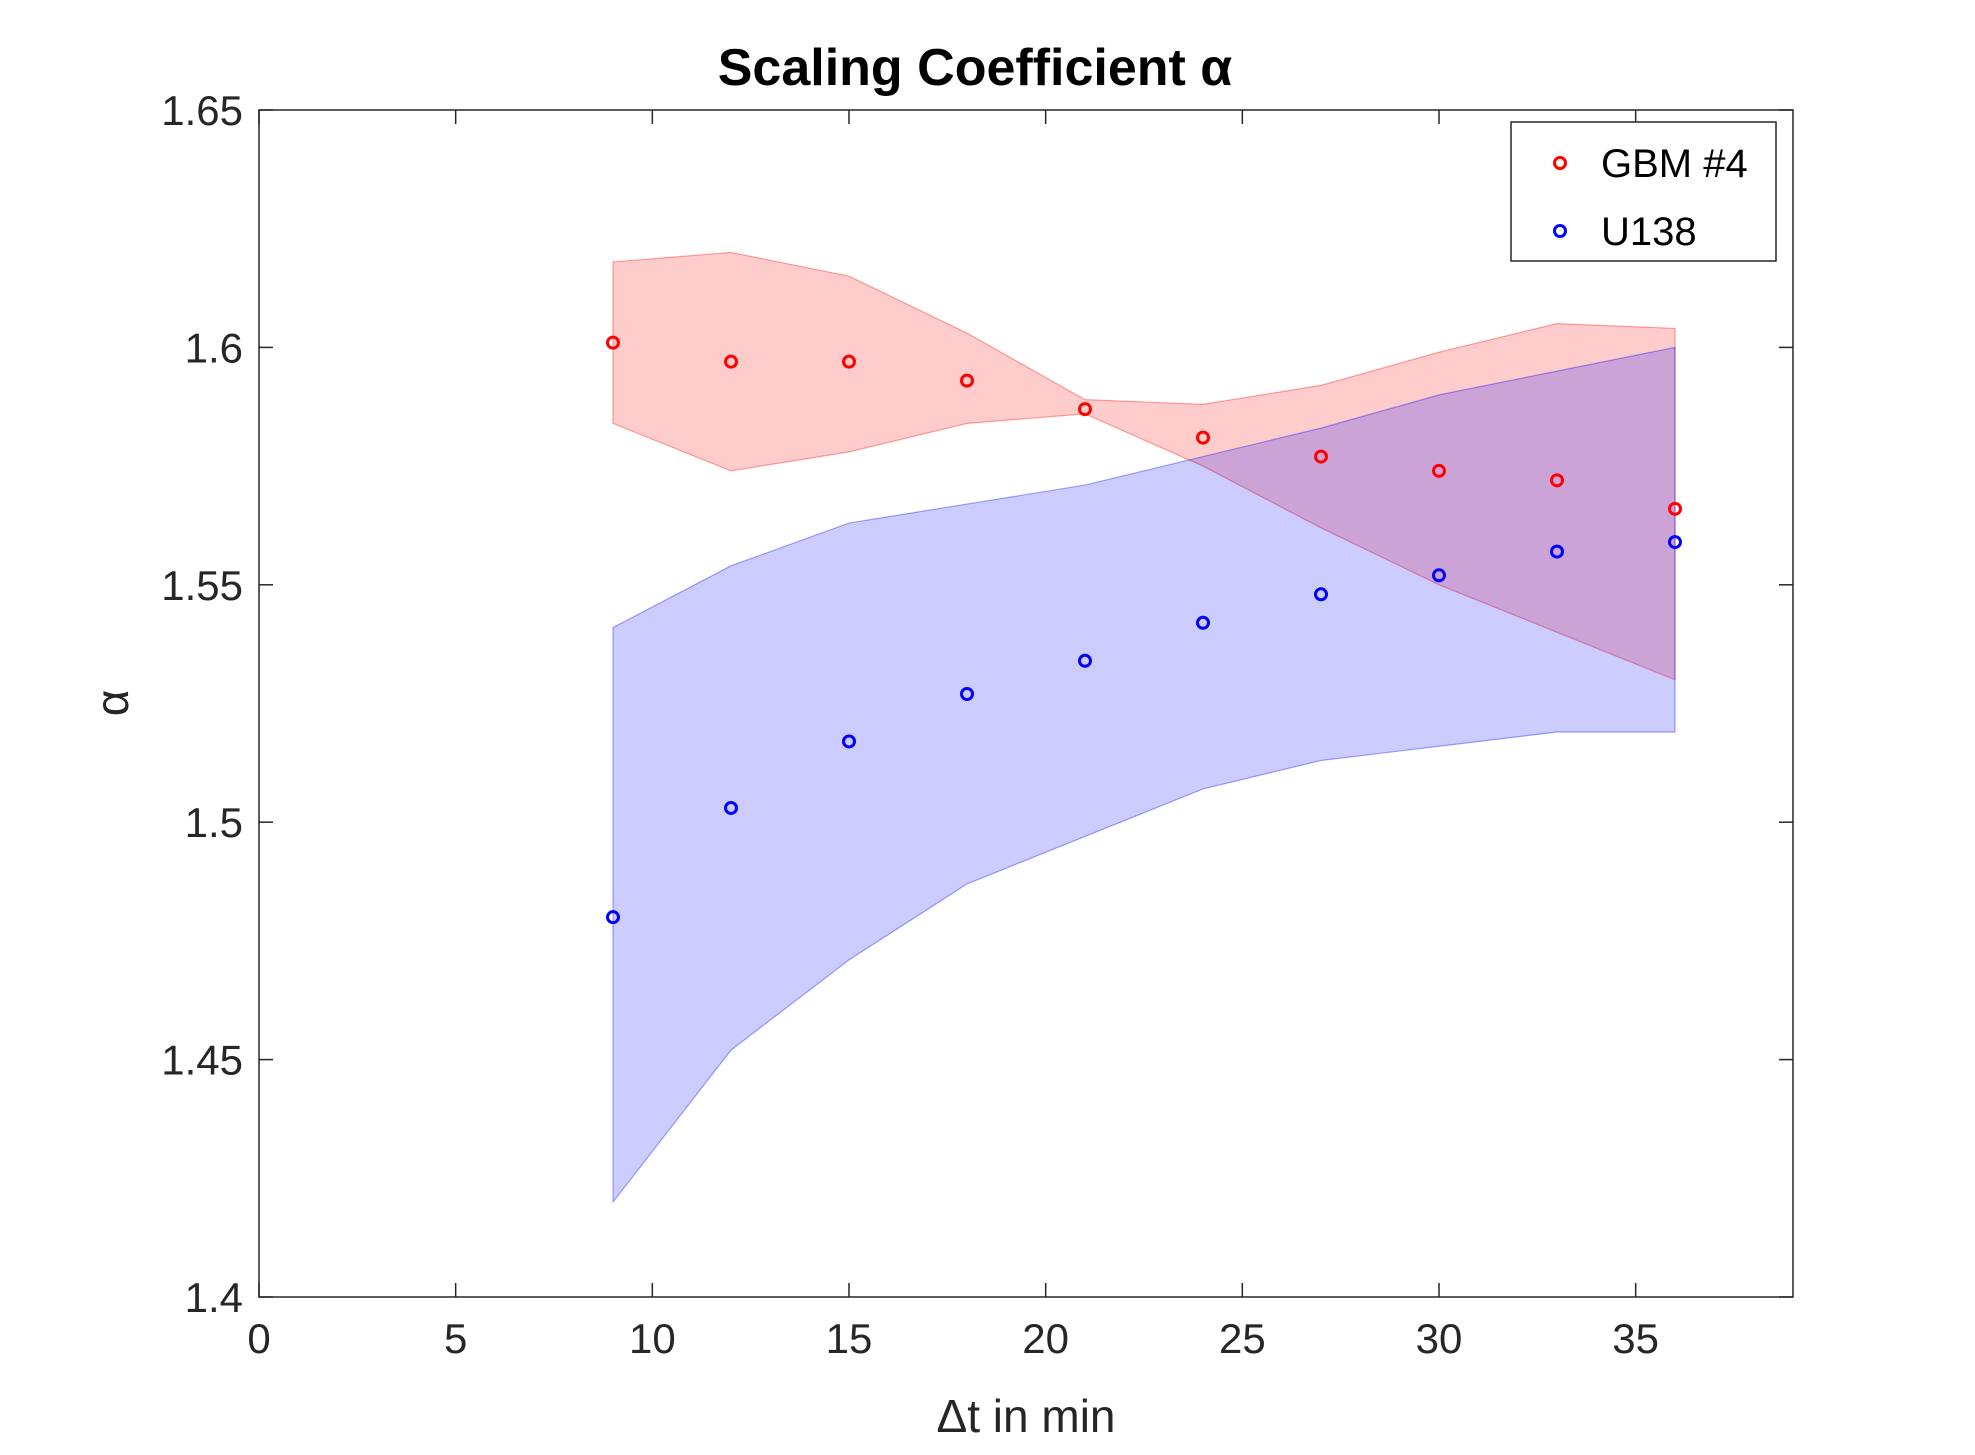 The height and width of the screenshot is (1455, 1975). What do you see at coordinates (1242, 1338) in the screenshot?
I see `x-tick-label: 25` at bounding box center [1242, 1338].